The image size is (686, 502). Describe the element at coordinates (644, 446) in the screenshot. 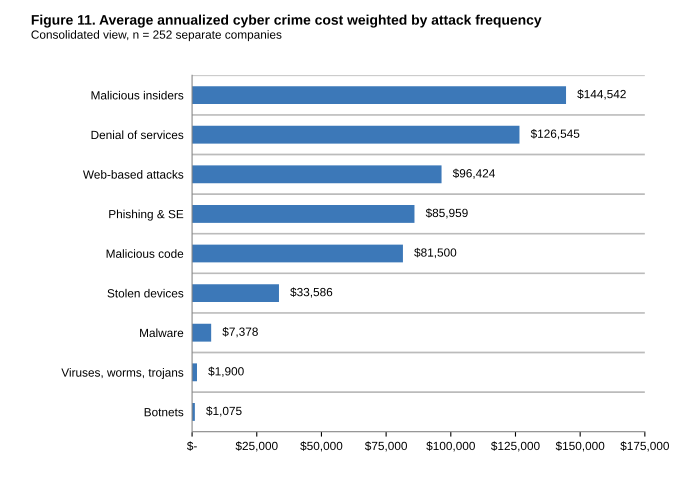

I see `x-tick-label: $175,000` at that location.